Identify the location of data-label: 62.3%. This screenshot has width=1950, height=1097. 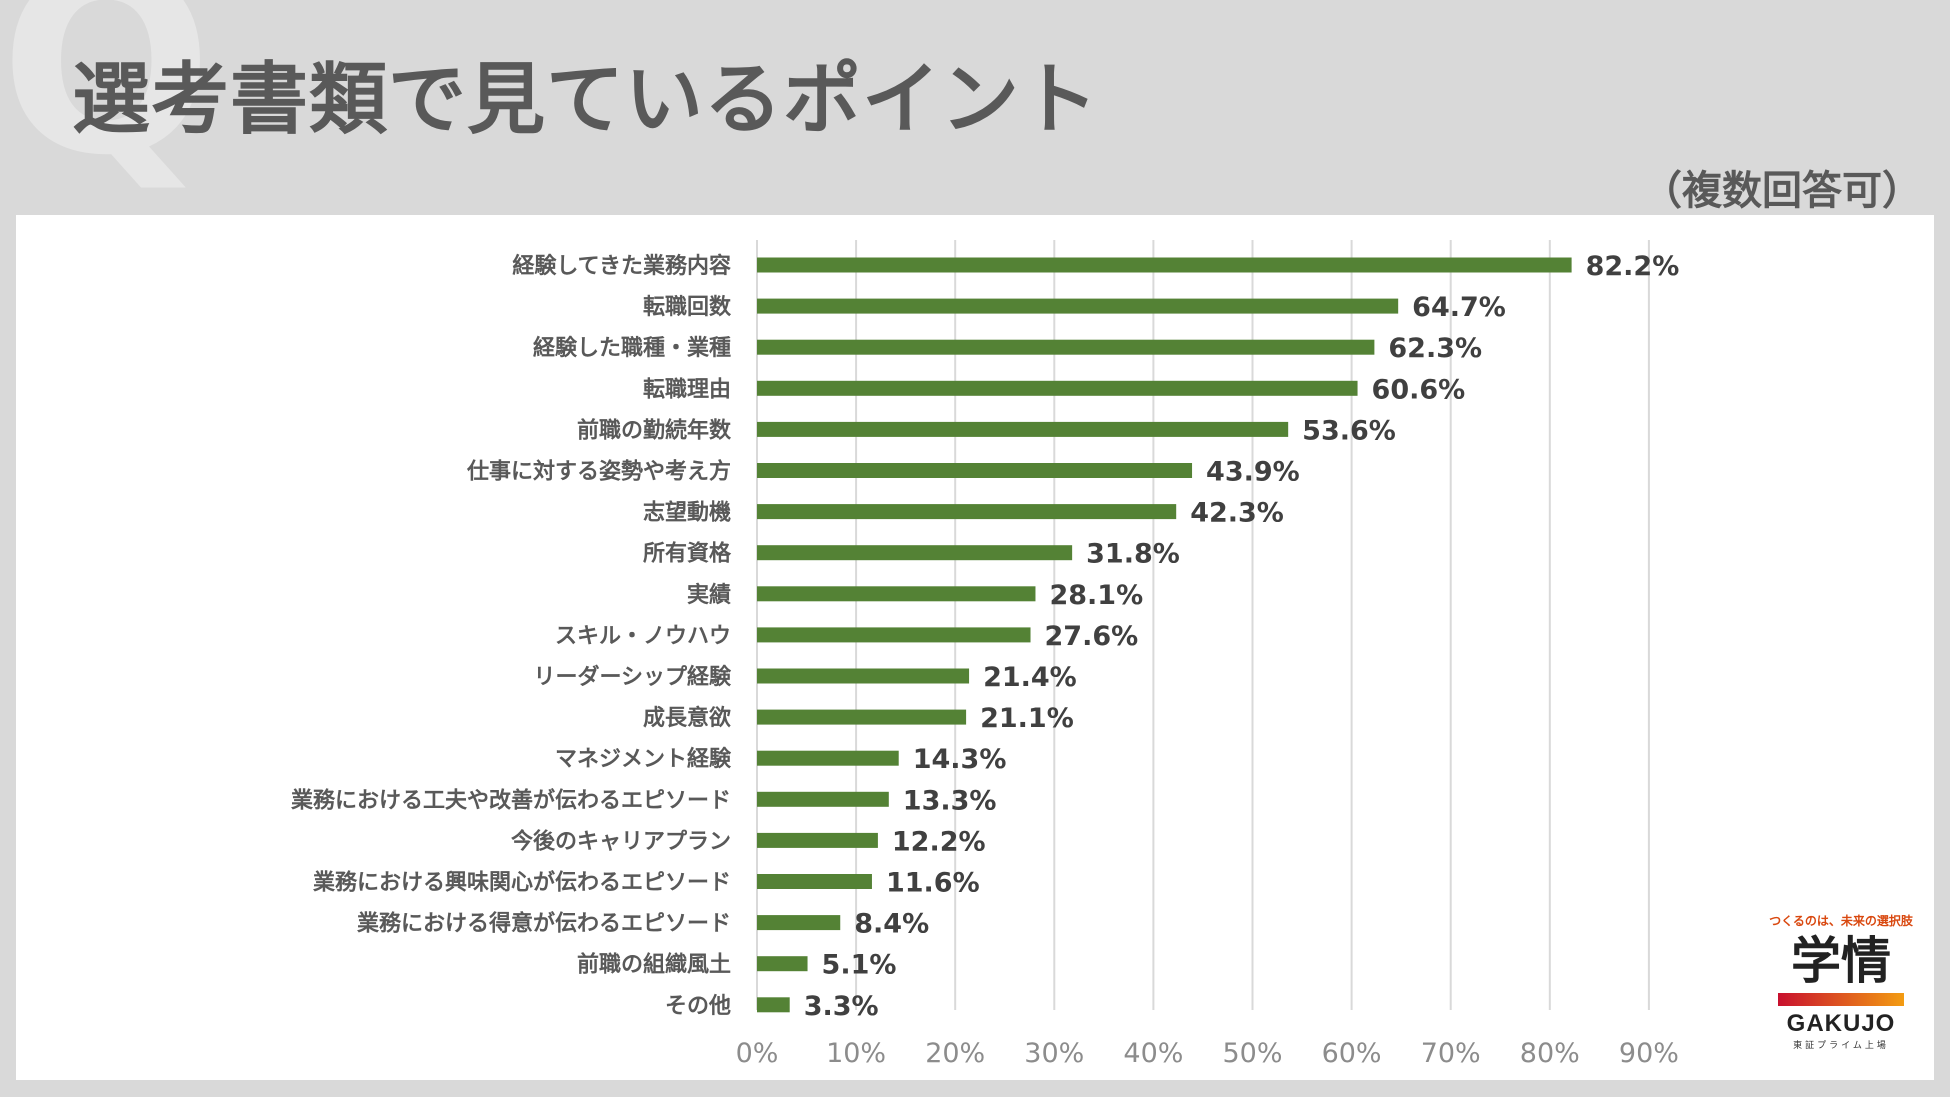
(1435, 348).